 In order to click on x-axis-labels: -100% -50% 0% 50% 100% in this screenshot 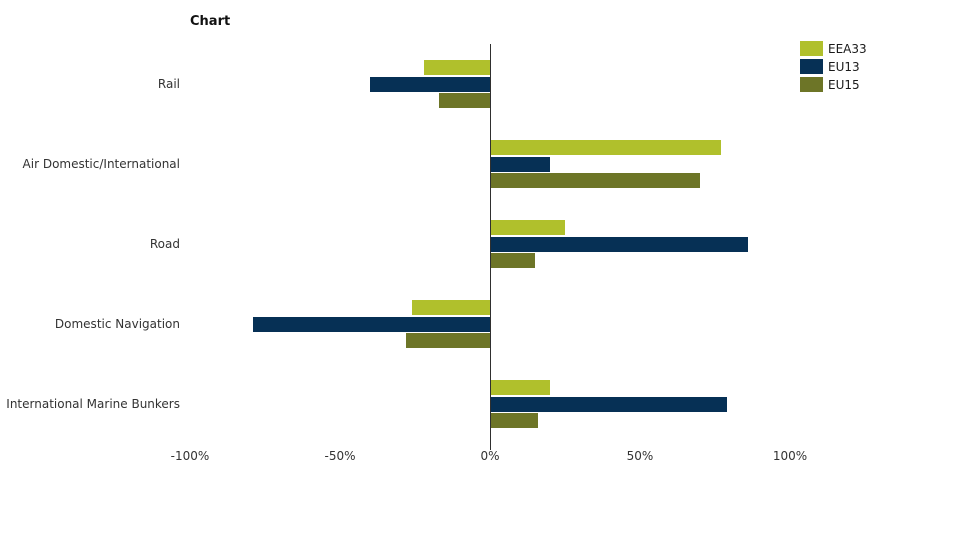, I will do `click(487, 459)`.